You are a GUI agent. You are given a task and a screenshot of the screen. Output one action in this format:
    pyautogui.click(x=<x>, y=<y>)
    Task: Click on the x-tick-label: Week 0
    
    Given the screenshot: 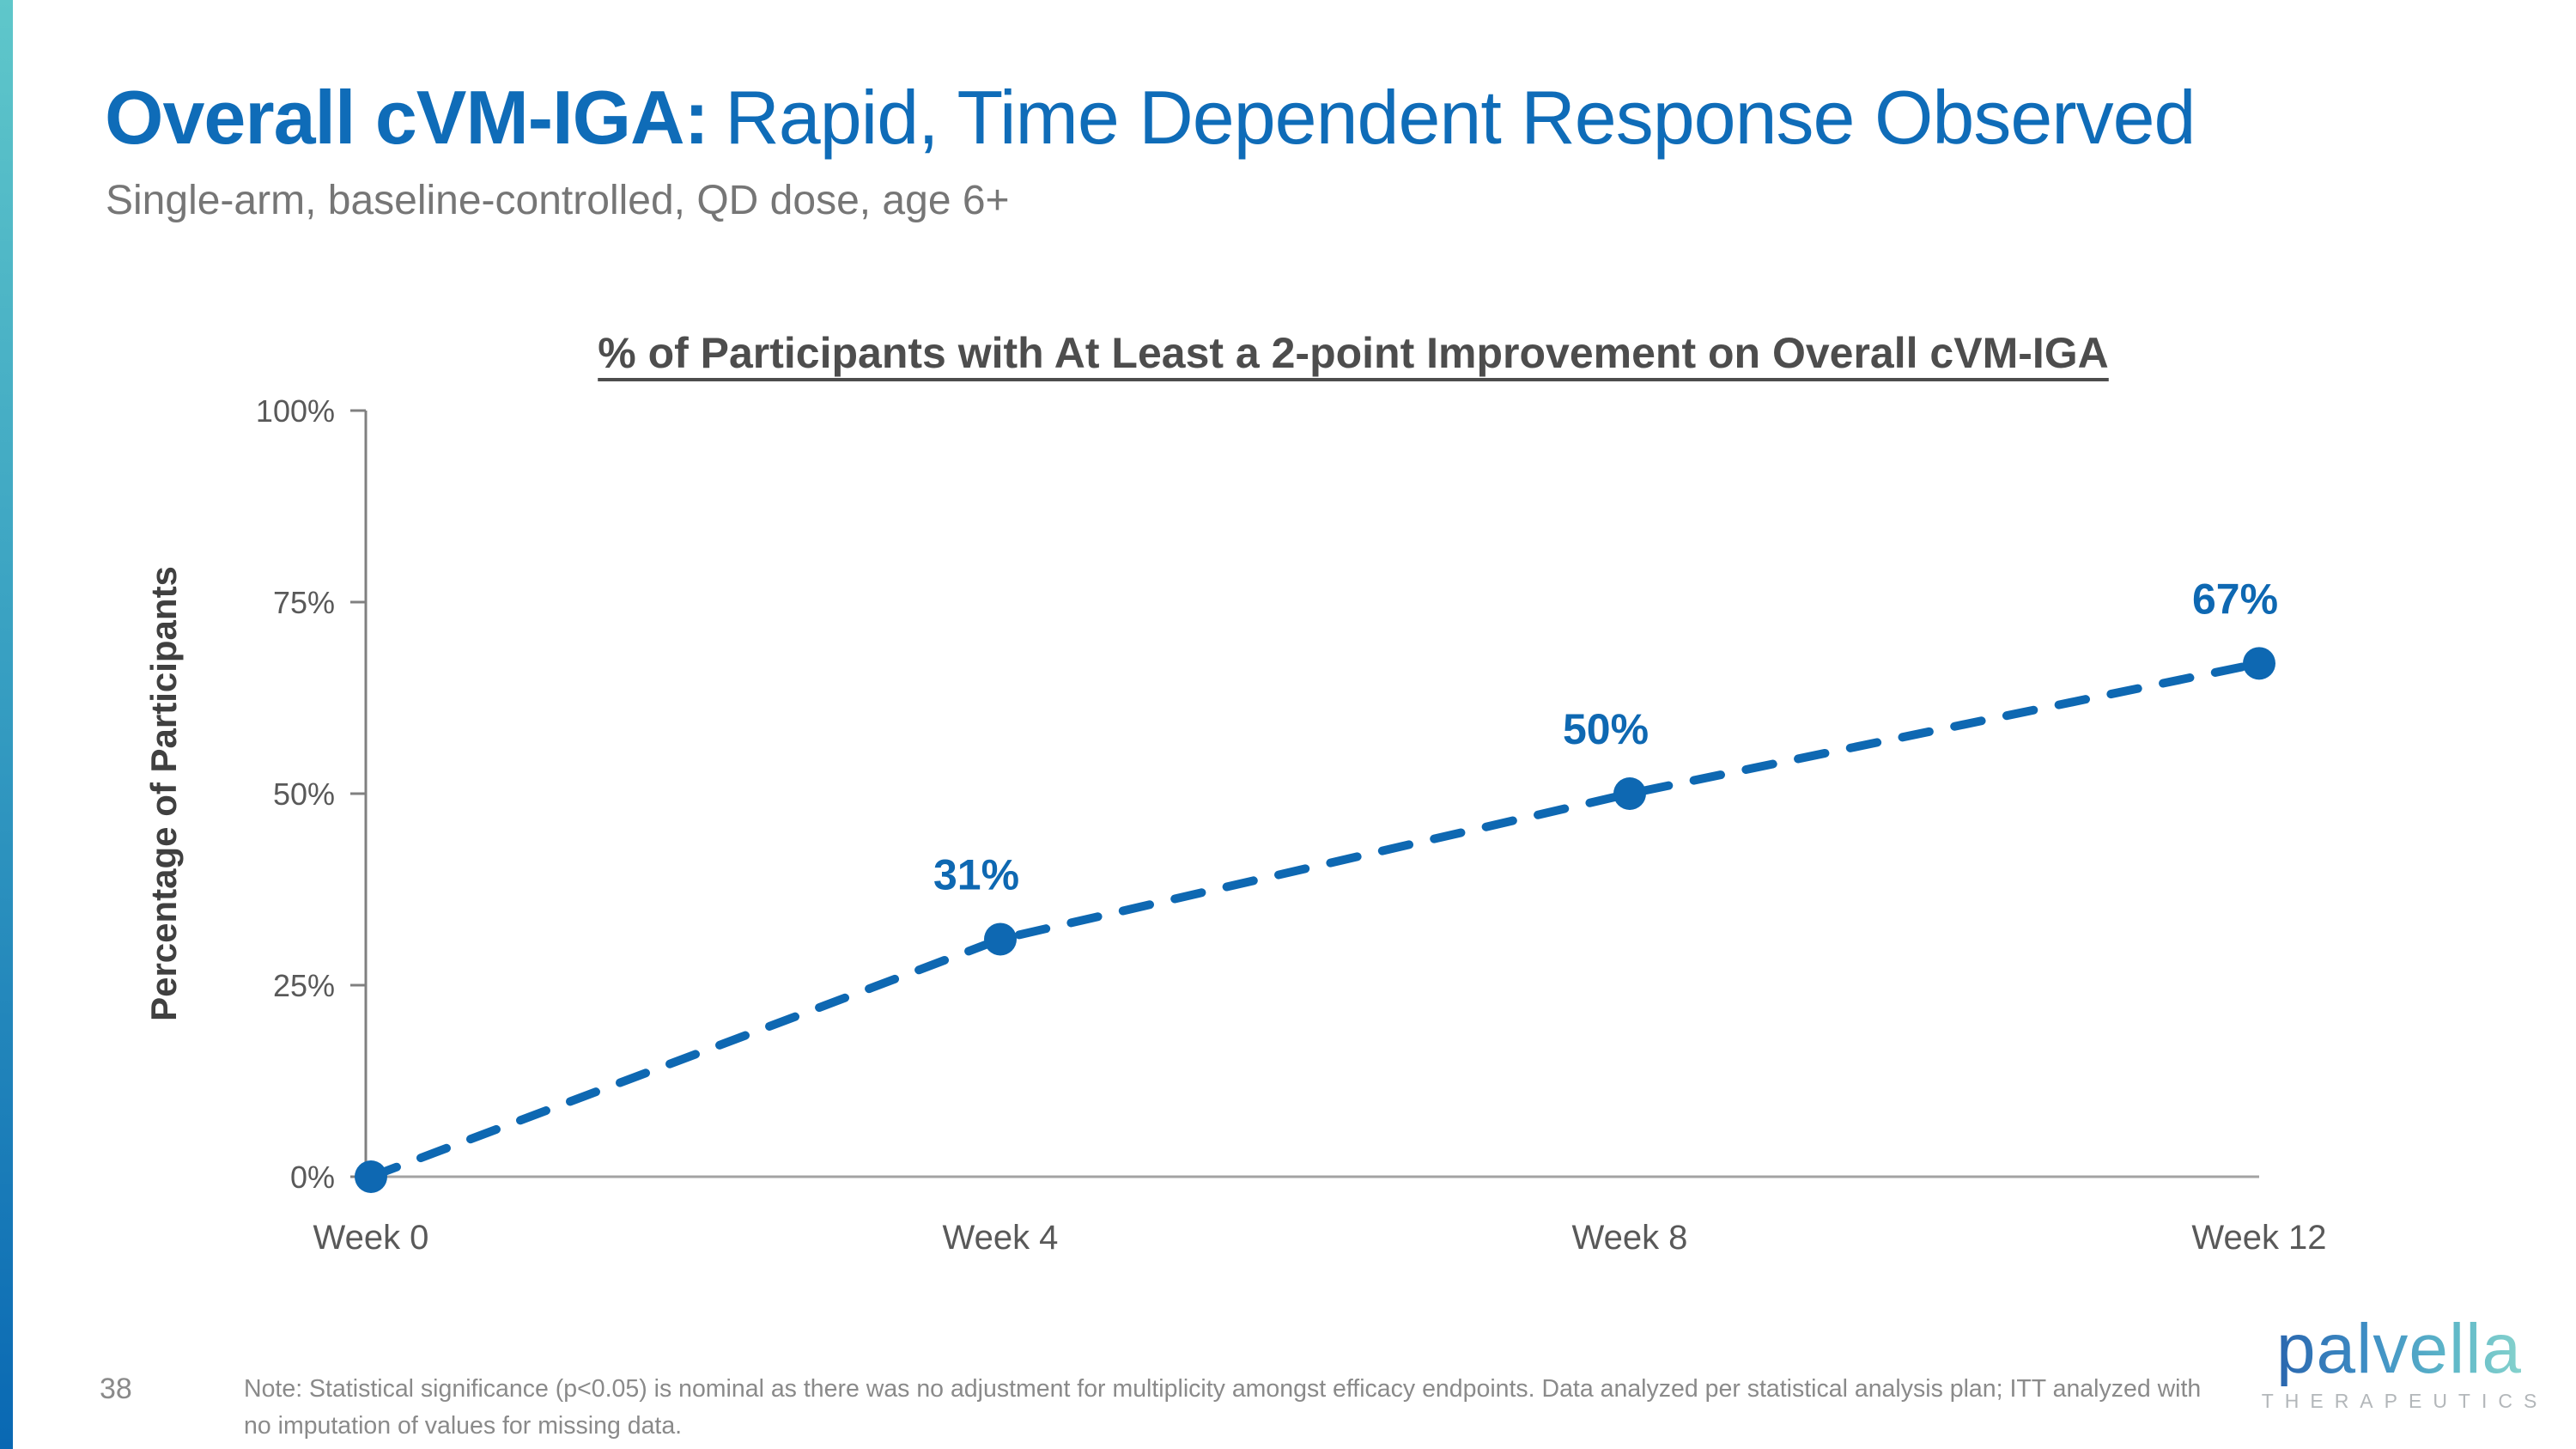 What is the action you would take?
    pyautogui.click(x=371, y=1238)
    